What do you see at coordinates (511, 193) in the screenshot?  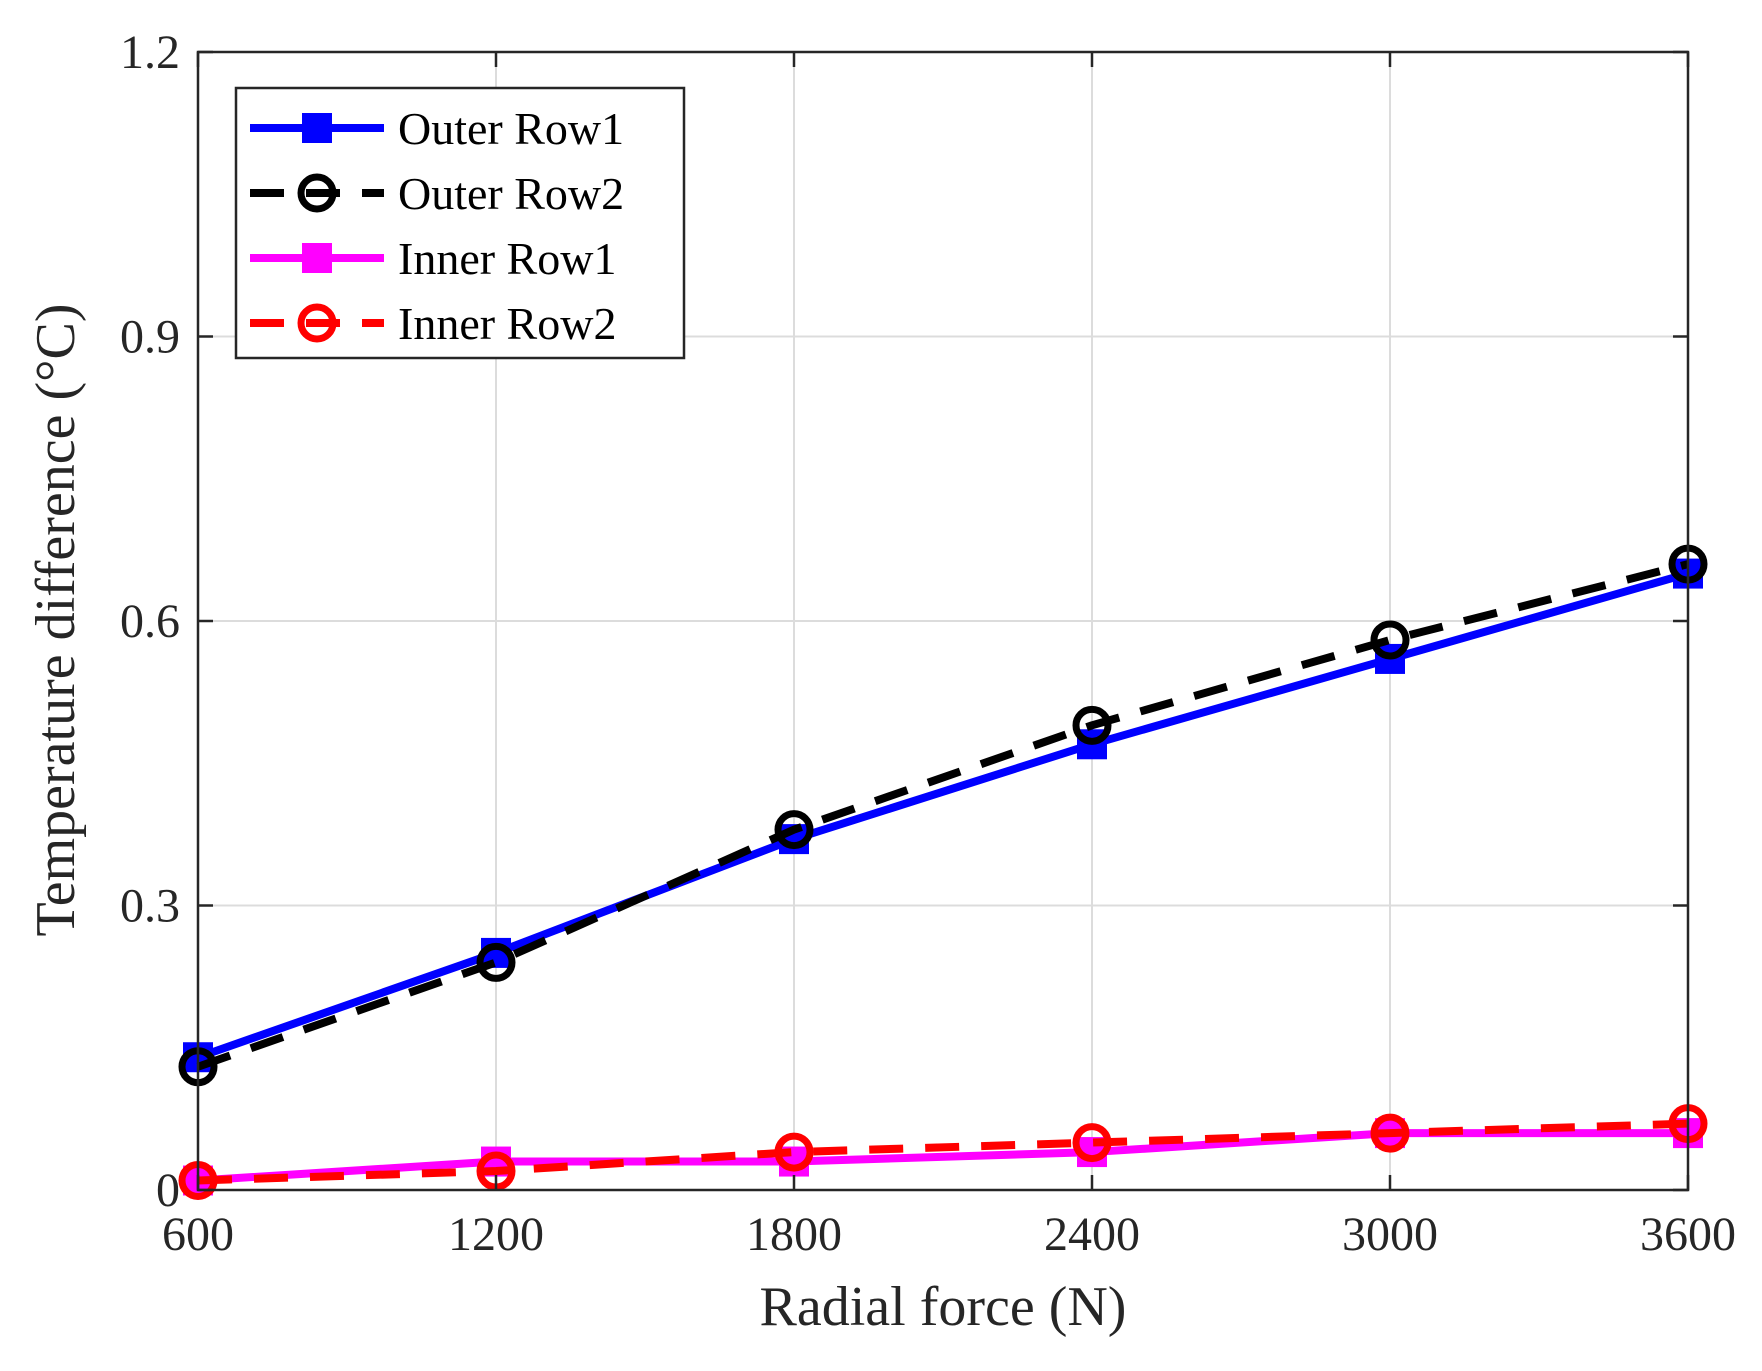 I see `legend-label: Outer Row2` at bounding box center [511, 193].